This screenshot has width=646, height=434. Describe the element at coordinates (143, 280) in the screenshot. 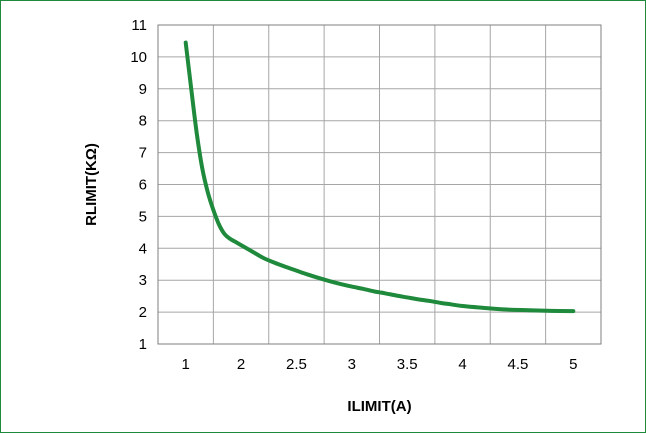

I see `y-tick-label: 3` at that location.